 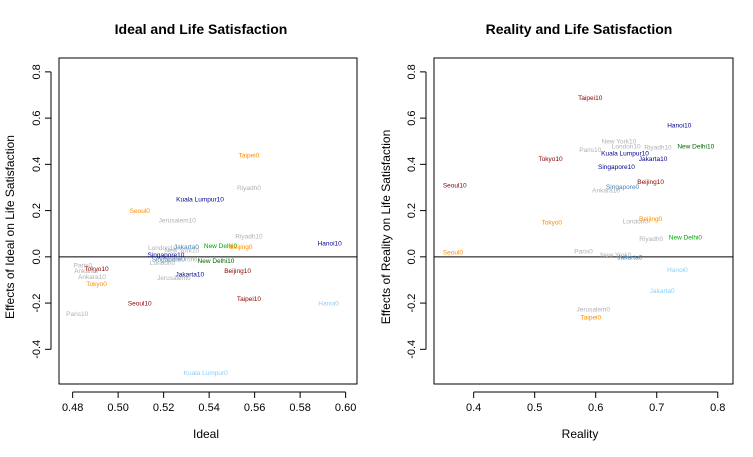 I want to click on x-axis-ideal: 0.48 0.50 0.52 0.54 0.56 0.58 0.60, so click(x=209, y=402).